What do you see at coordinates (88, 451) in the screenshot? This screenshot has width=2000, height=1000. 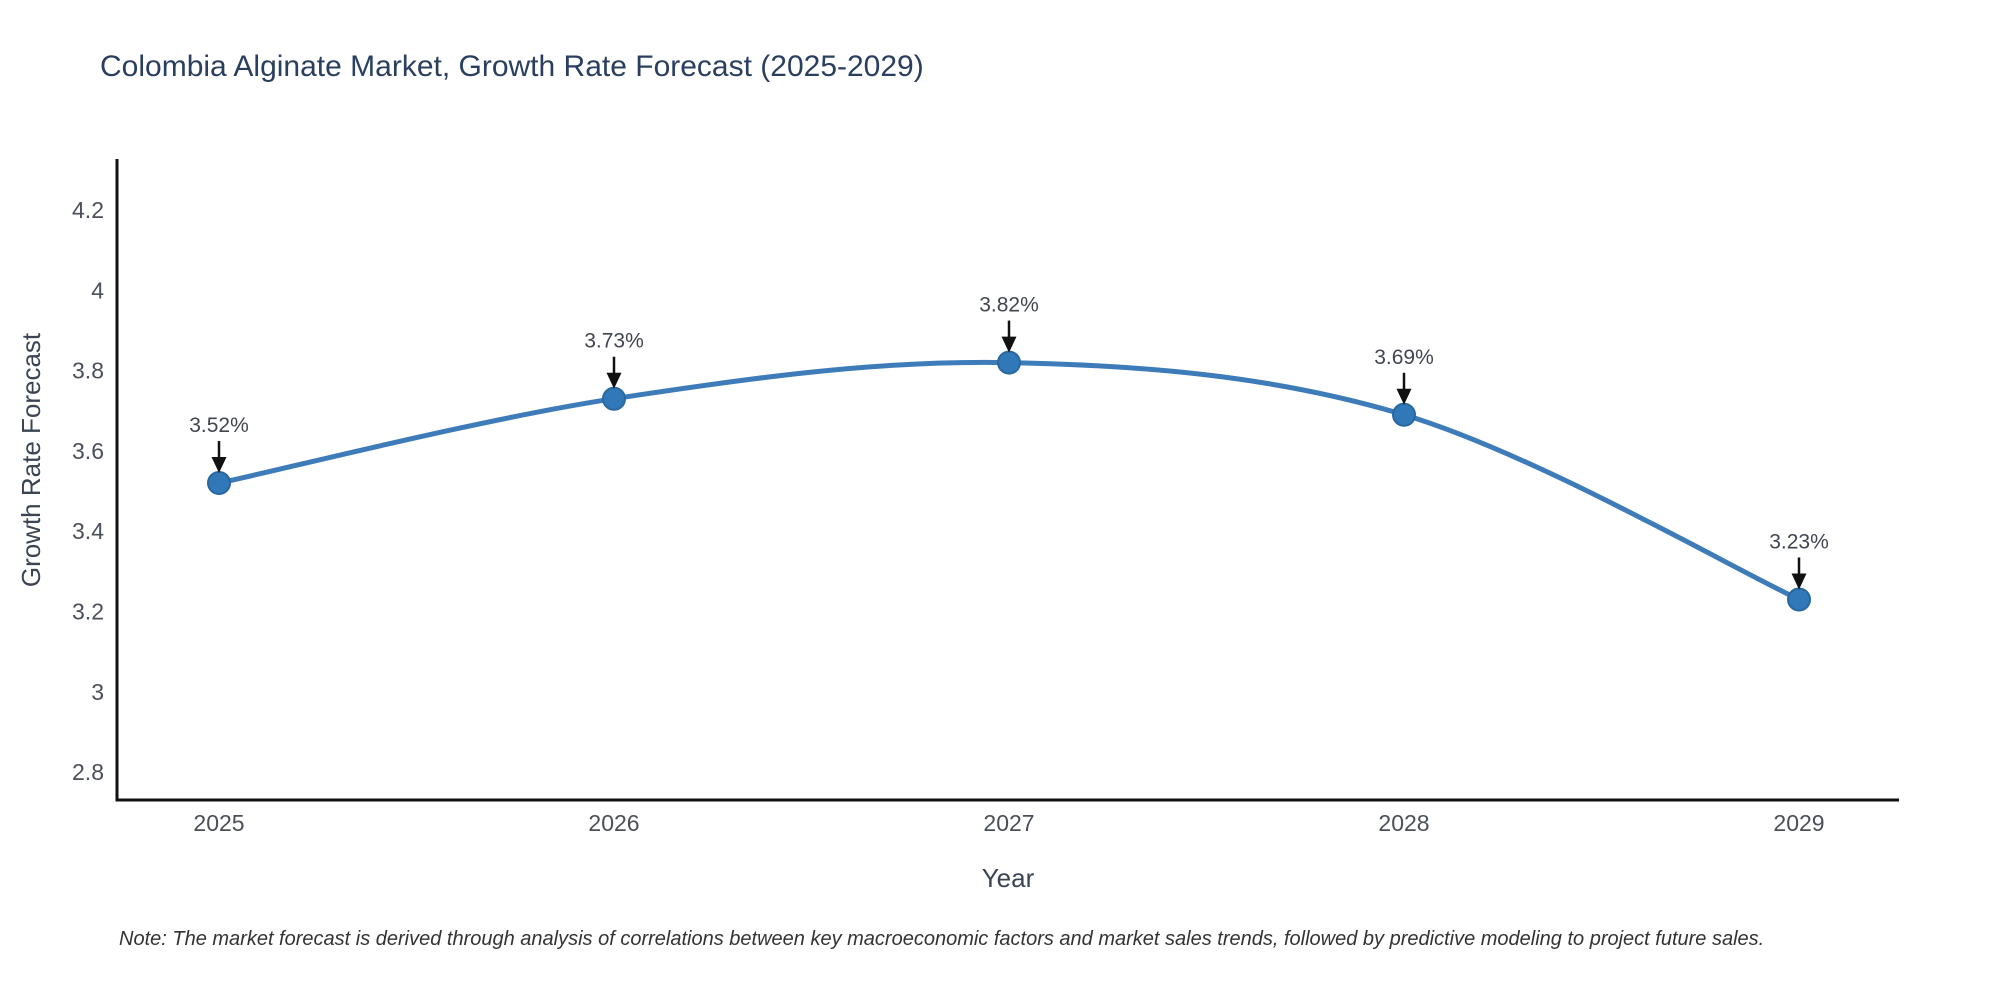 I see `y-tick-label: 3.6` at bounding box center [88, 451].